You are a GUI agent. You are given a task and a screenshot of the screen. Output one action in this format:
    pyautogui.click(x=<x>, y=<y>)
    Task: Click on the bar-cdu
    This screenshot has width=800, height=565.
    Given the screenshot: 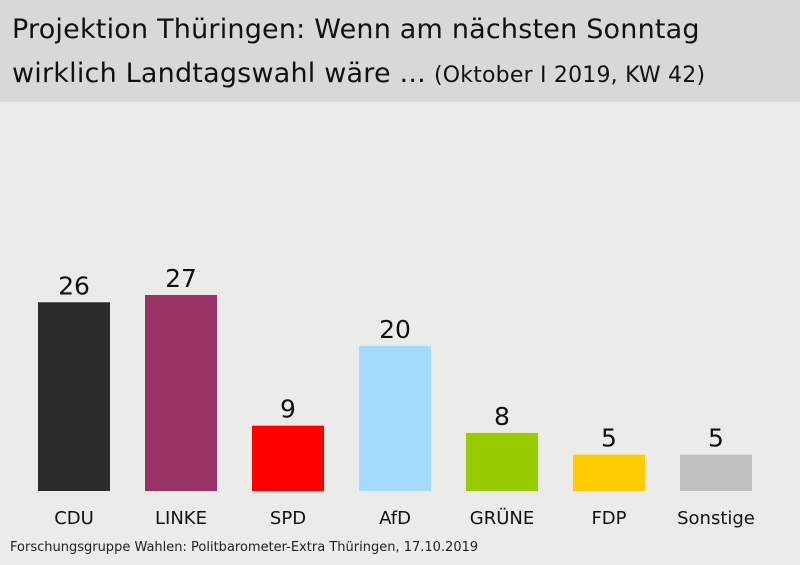 What is the action you would take?
    pyautogui.click(x=74, y=396)
    